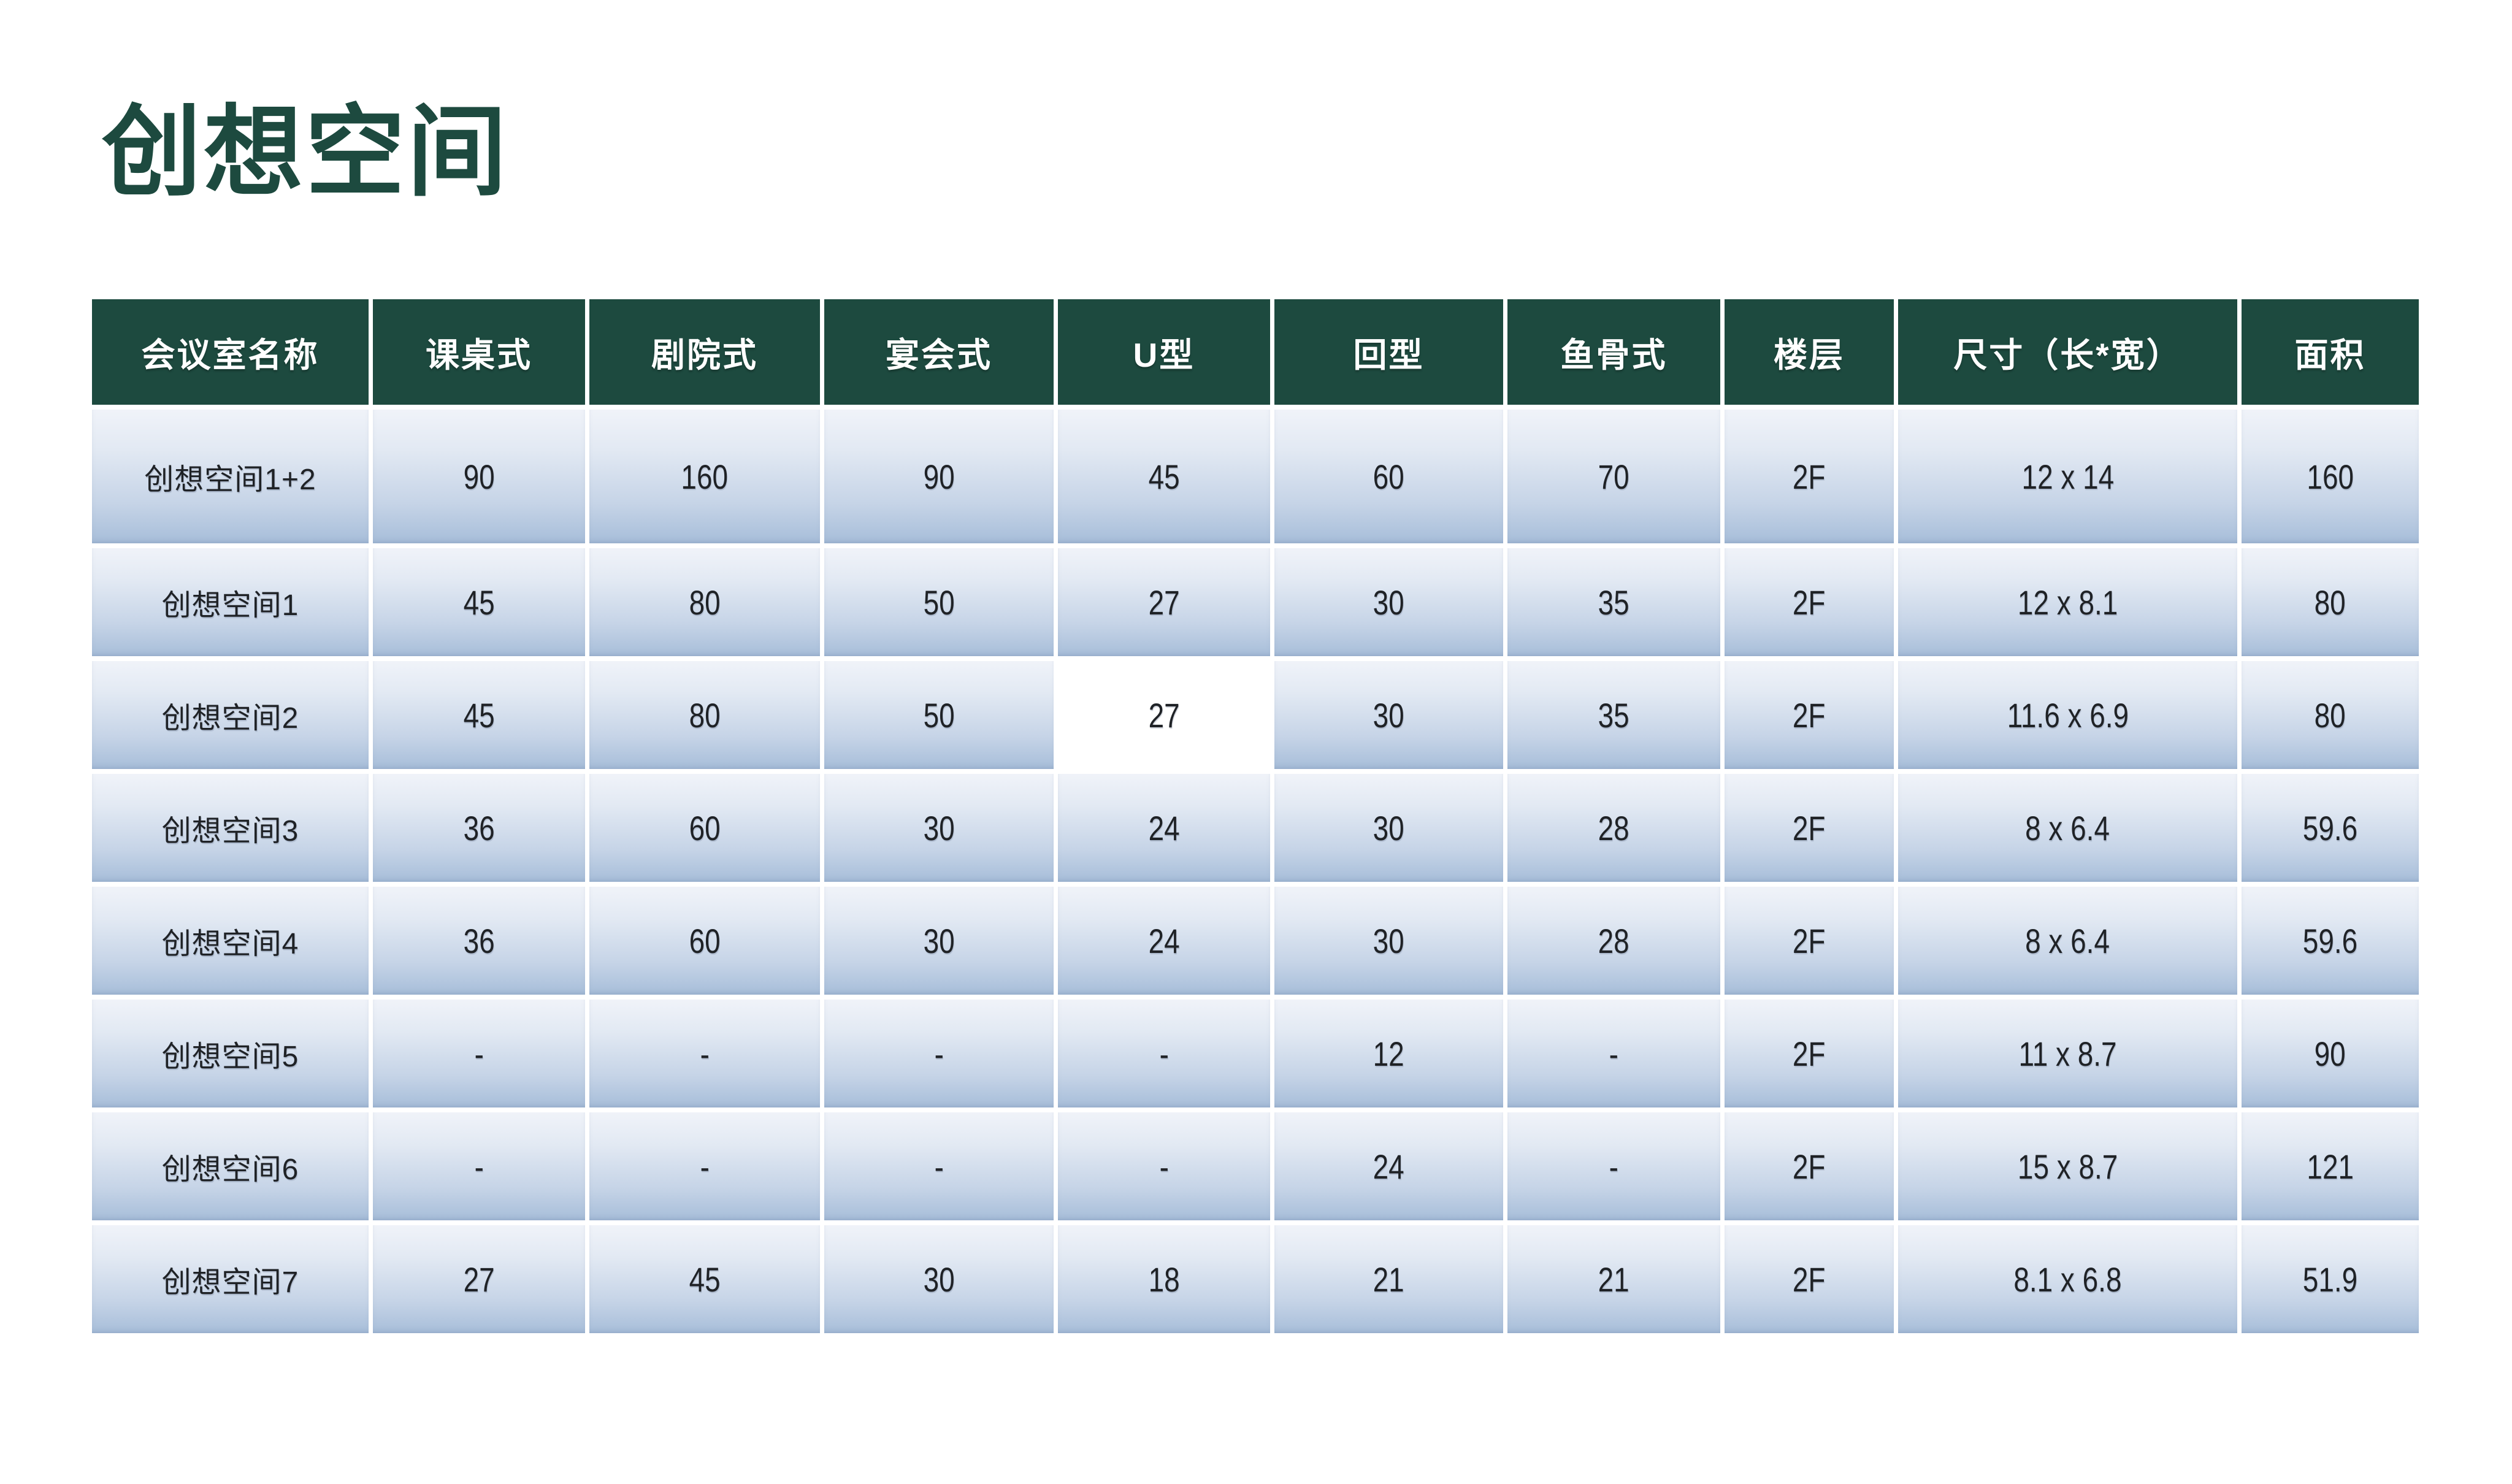 Image resolution: width=2512 pixels, height=1484 pixels. Describe the element at coordinates (1613, 602) in the screenshot. I see `value-cell: 35` at that location.